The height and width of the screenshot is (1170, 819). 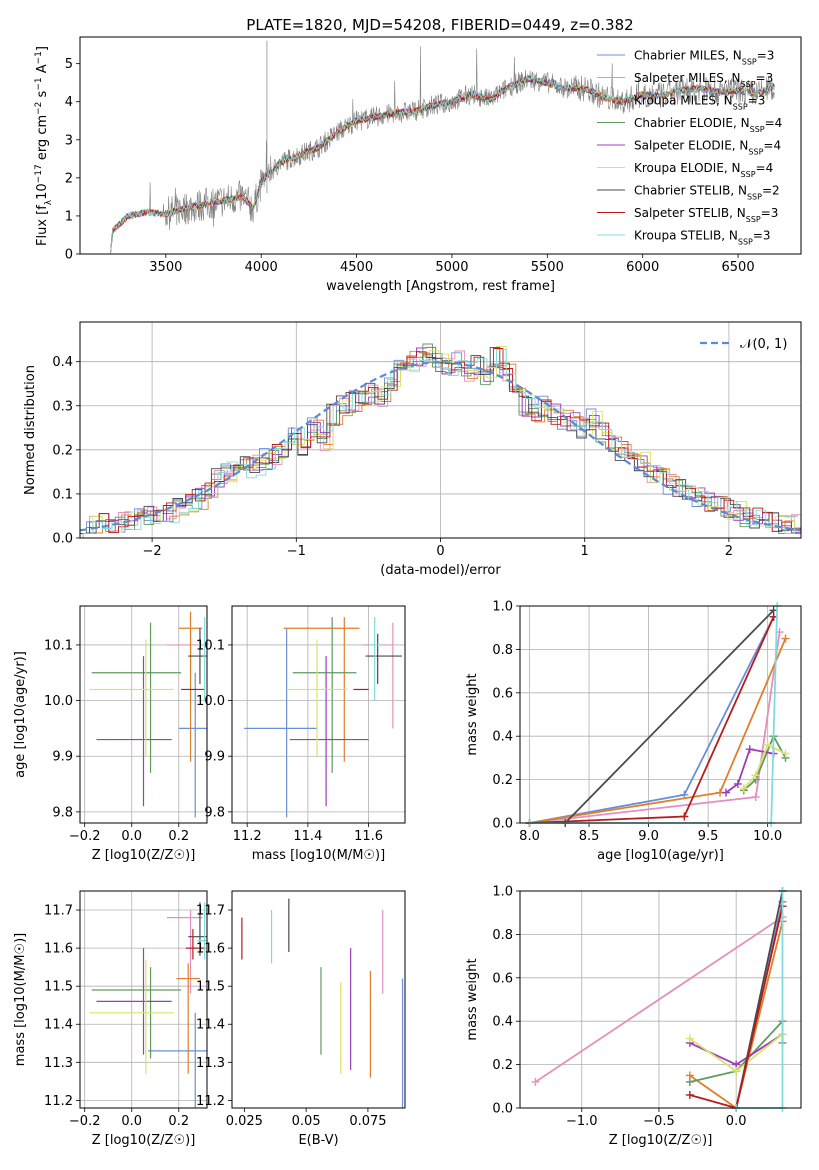 What do you see at coordinates (244, 1121) in the screenshot?
I see `x-tick-label: 0.025` at bounding box center [244, 1121].